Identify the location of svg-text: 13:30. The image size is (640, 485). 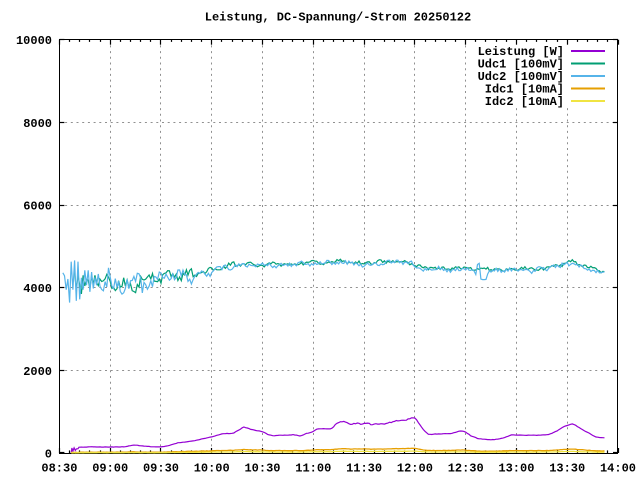
(567, 469).